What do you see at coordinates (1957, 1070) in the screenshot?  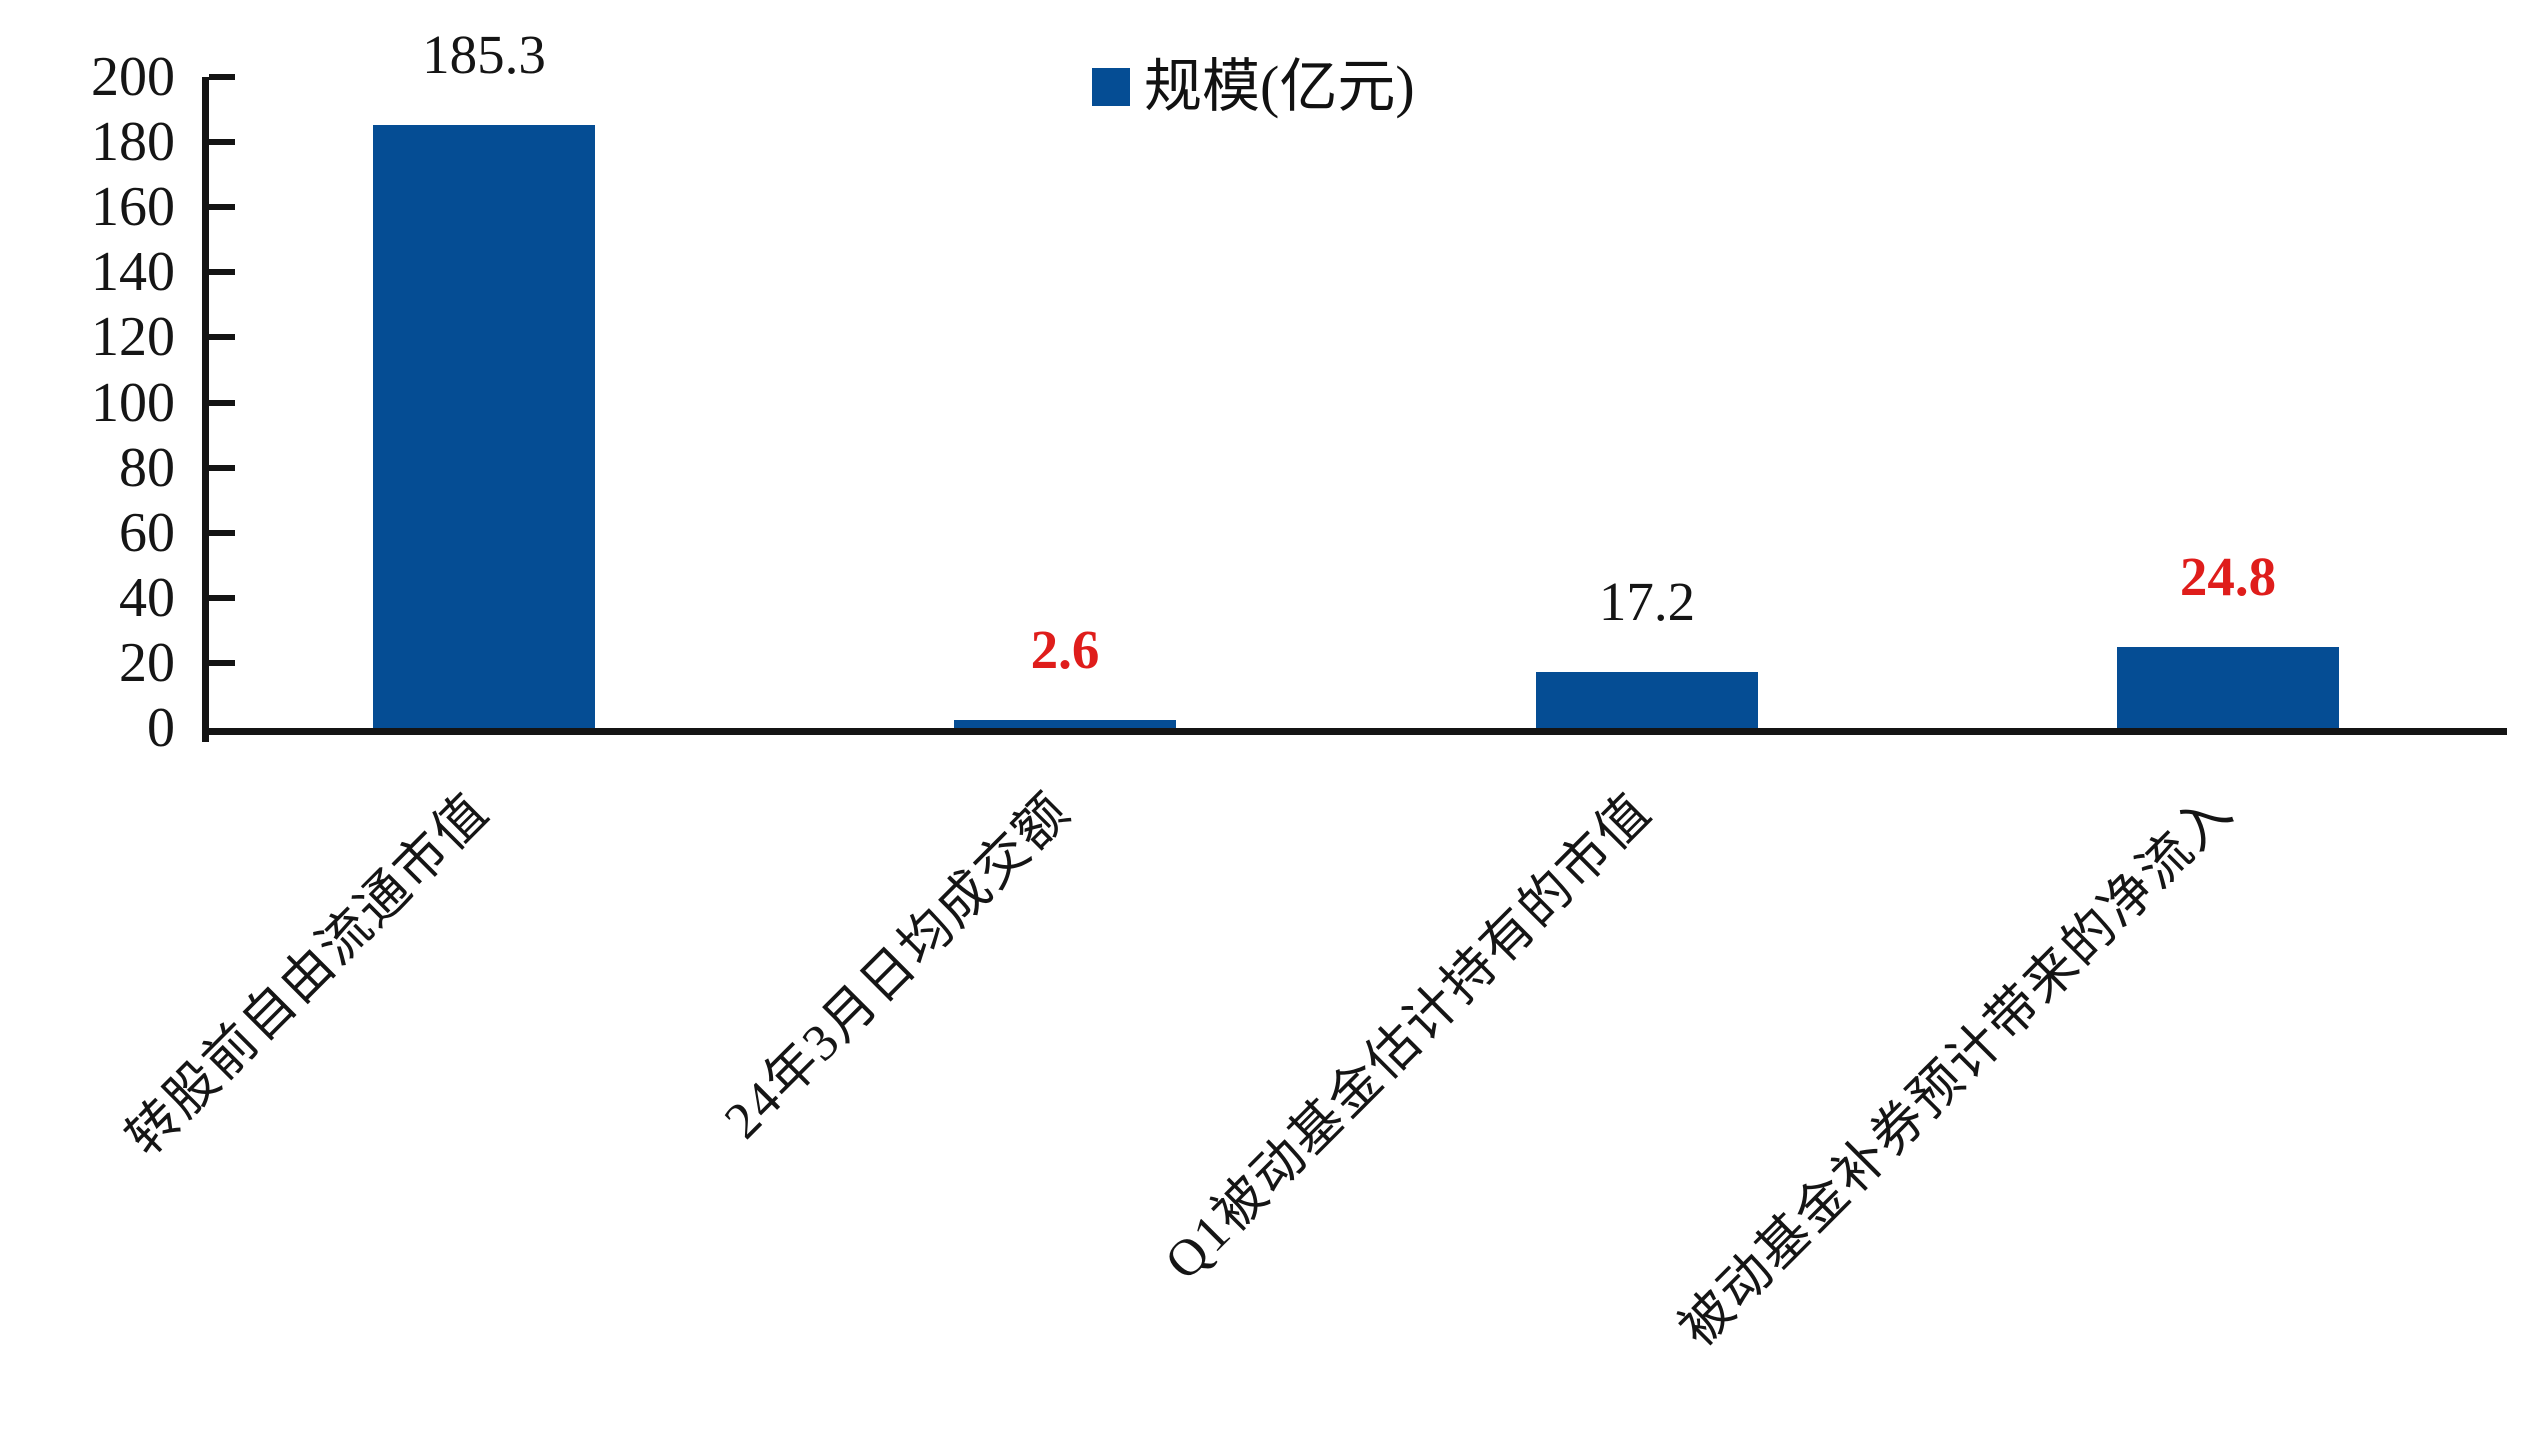 I see `x-category-label: 被动基金补券预计带来的净流入` at bounding box center [1957, 1070].